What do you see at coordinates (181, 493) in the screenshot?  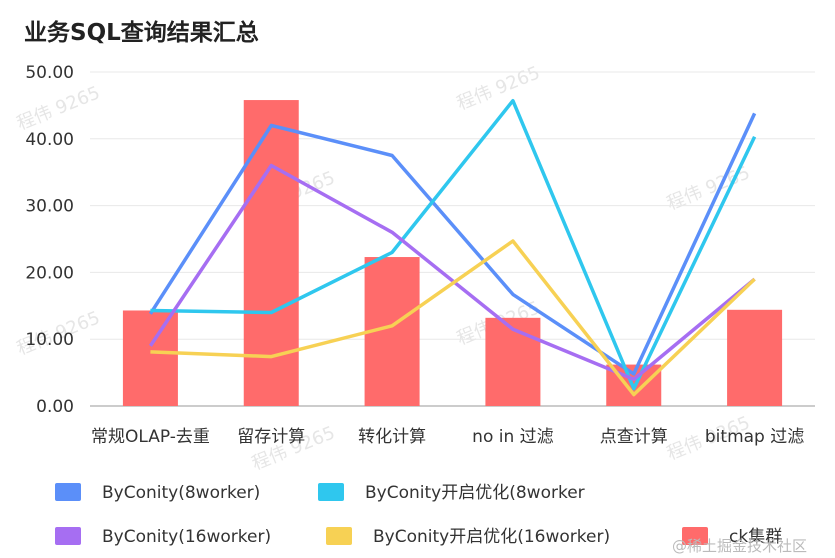 I see `legend-label: ByConity(8worker)` at bounding box center [181, 493].